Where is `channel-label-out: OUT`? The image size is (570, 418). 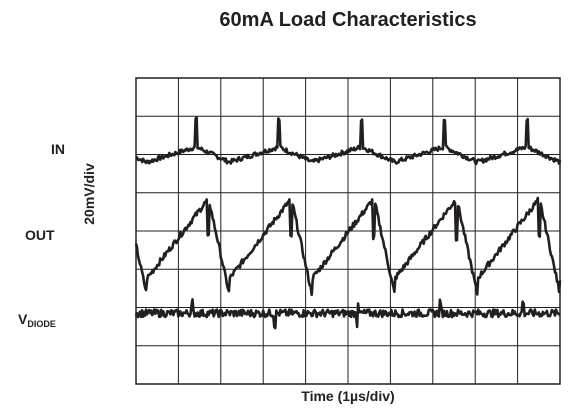
channel-label-out: OUT is located at coordinates (40, 235).